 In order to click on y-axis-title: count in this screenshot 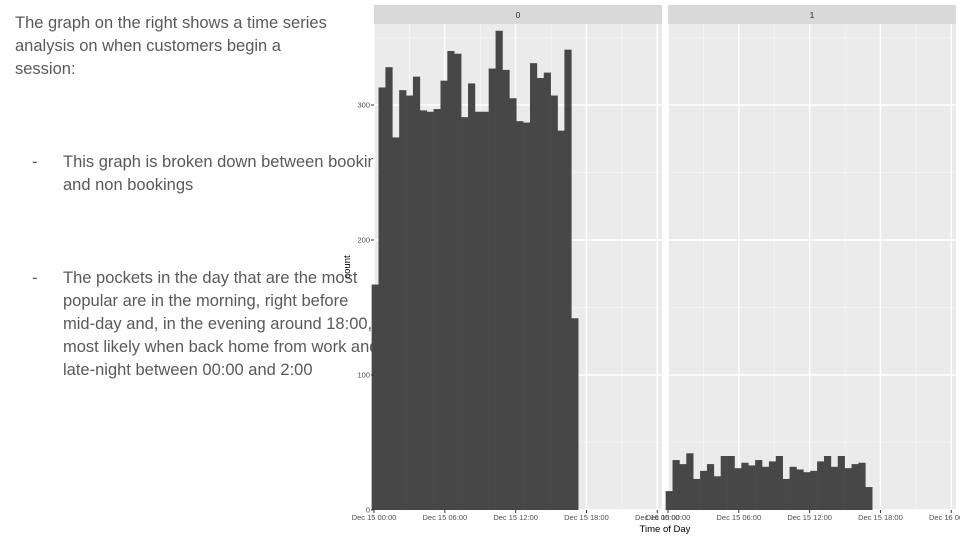, I will do `click(347, 267)`.